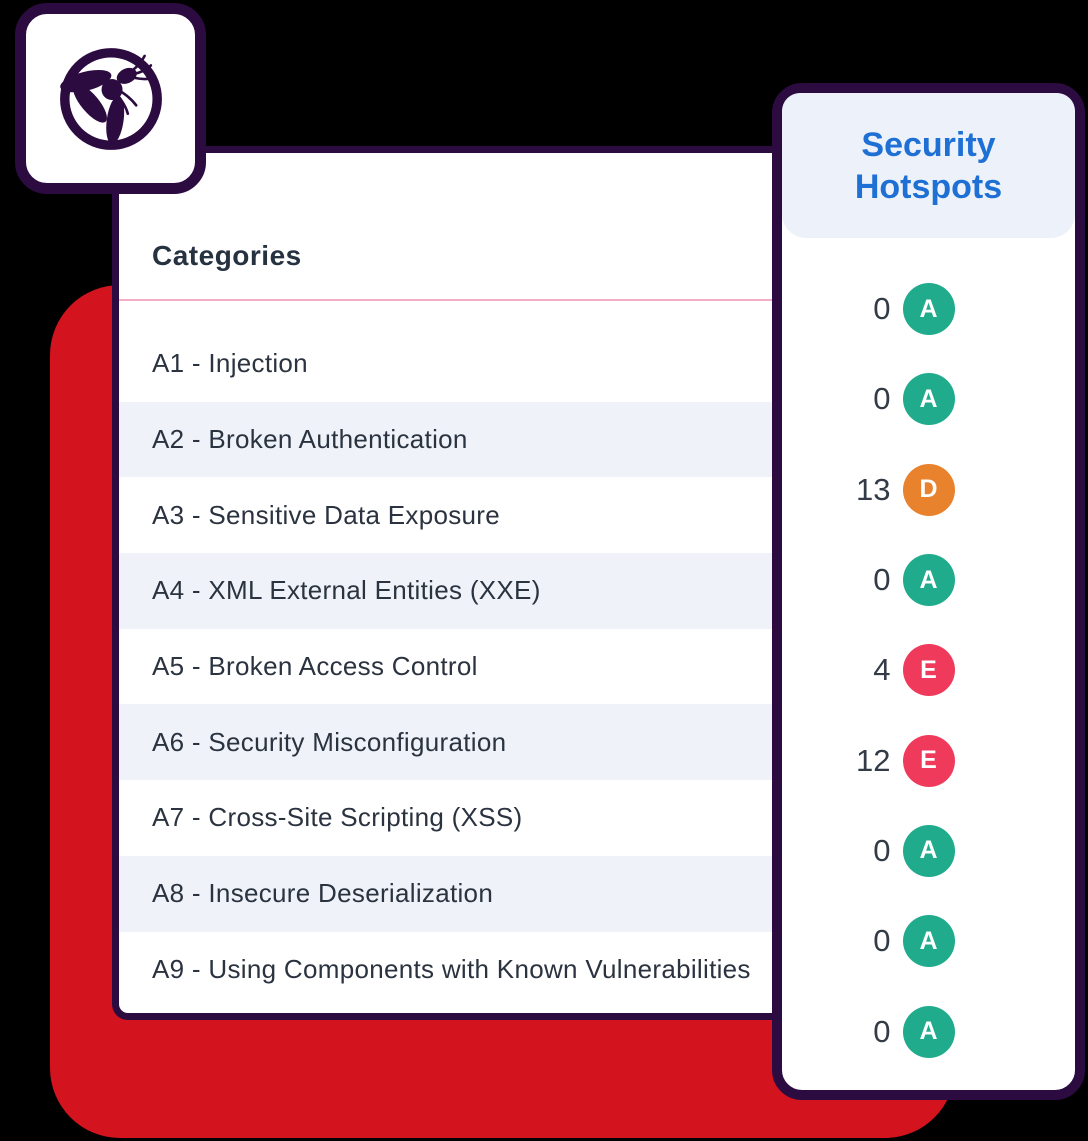 Image resolution: width=1088 pixels, height=1141 pixels. What do you see at coordinates (457, 364) in the screenshot?
I see `category-row: A1 - Injection` at bounding box center [457, 364].